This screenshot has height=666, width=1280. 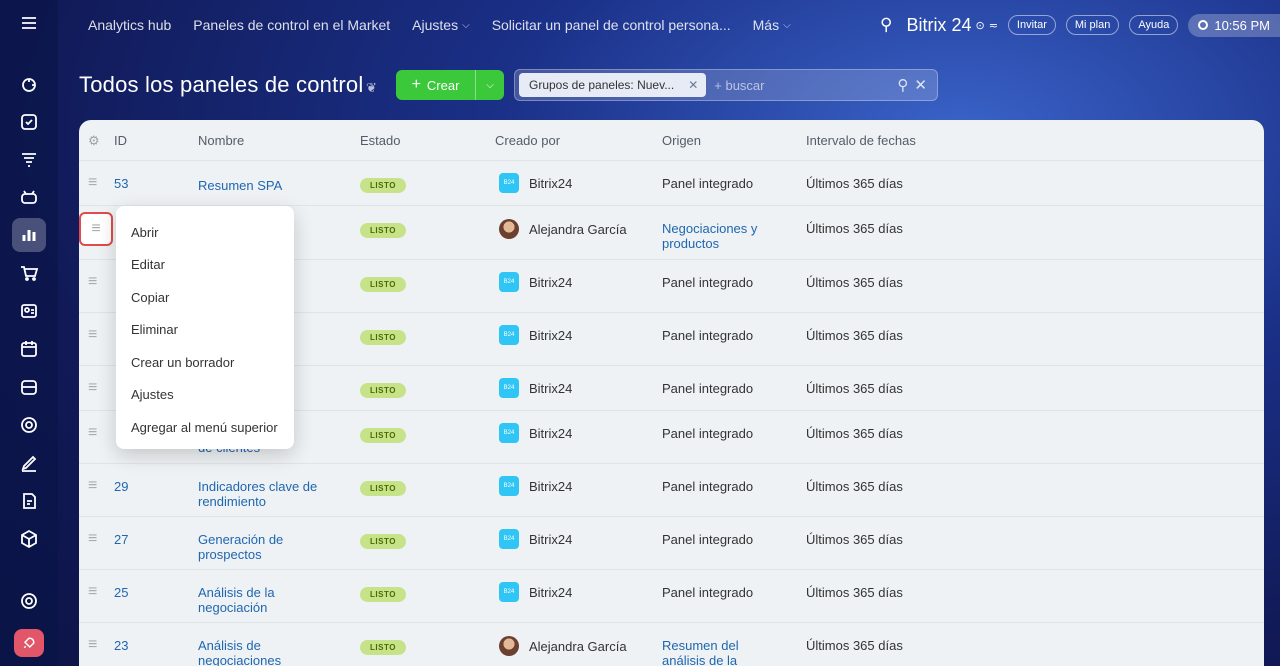 I want to click on menu-item-add-top-menu: Agregar al menú superior, so click(x=204, y=427).